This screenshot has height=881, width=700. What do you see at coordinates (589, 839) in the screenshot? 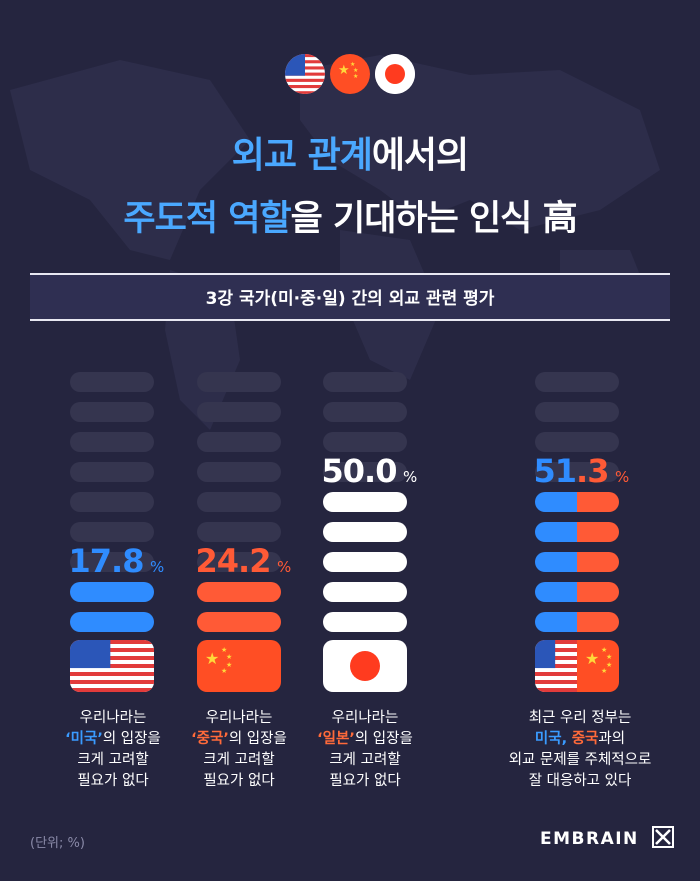
I see `brand-name: EMBRAIN` at bounding box center [589, 839].